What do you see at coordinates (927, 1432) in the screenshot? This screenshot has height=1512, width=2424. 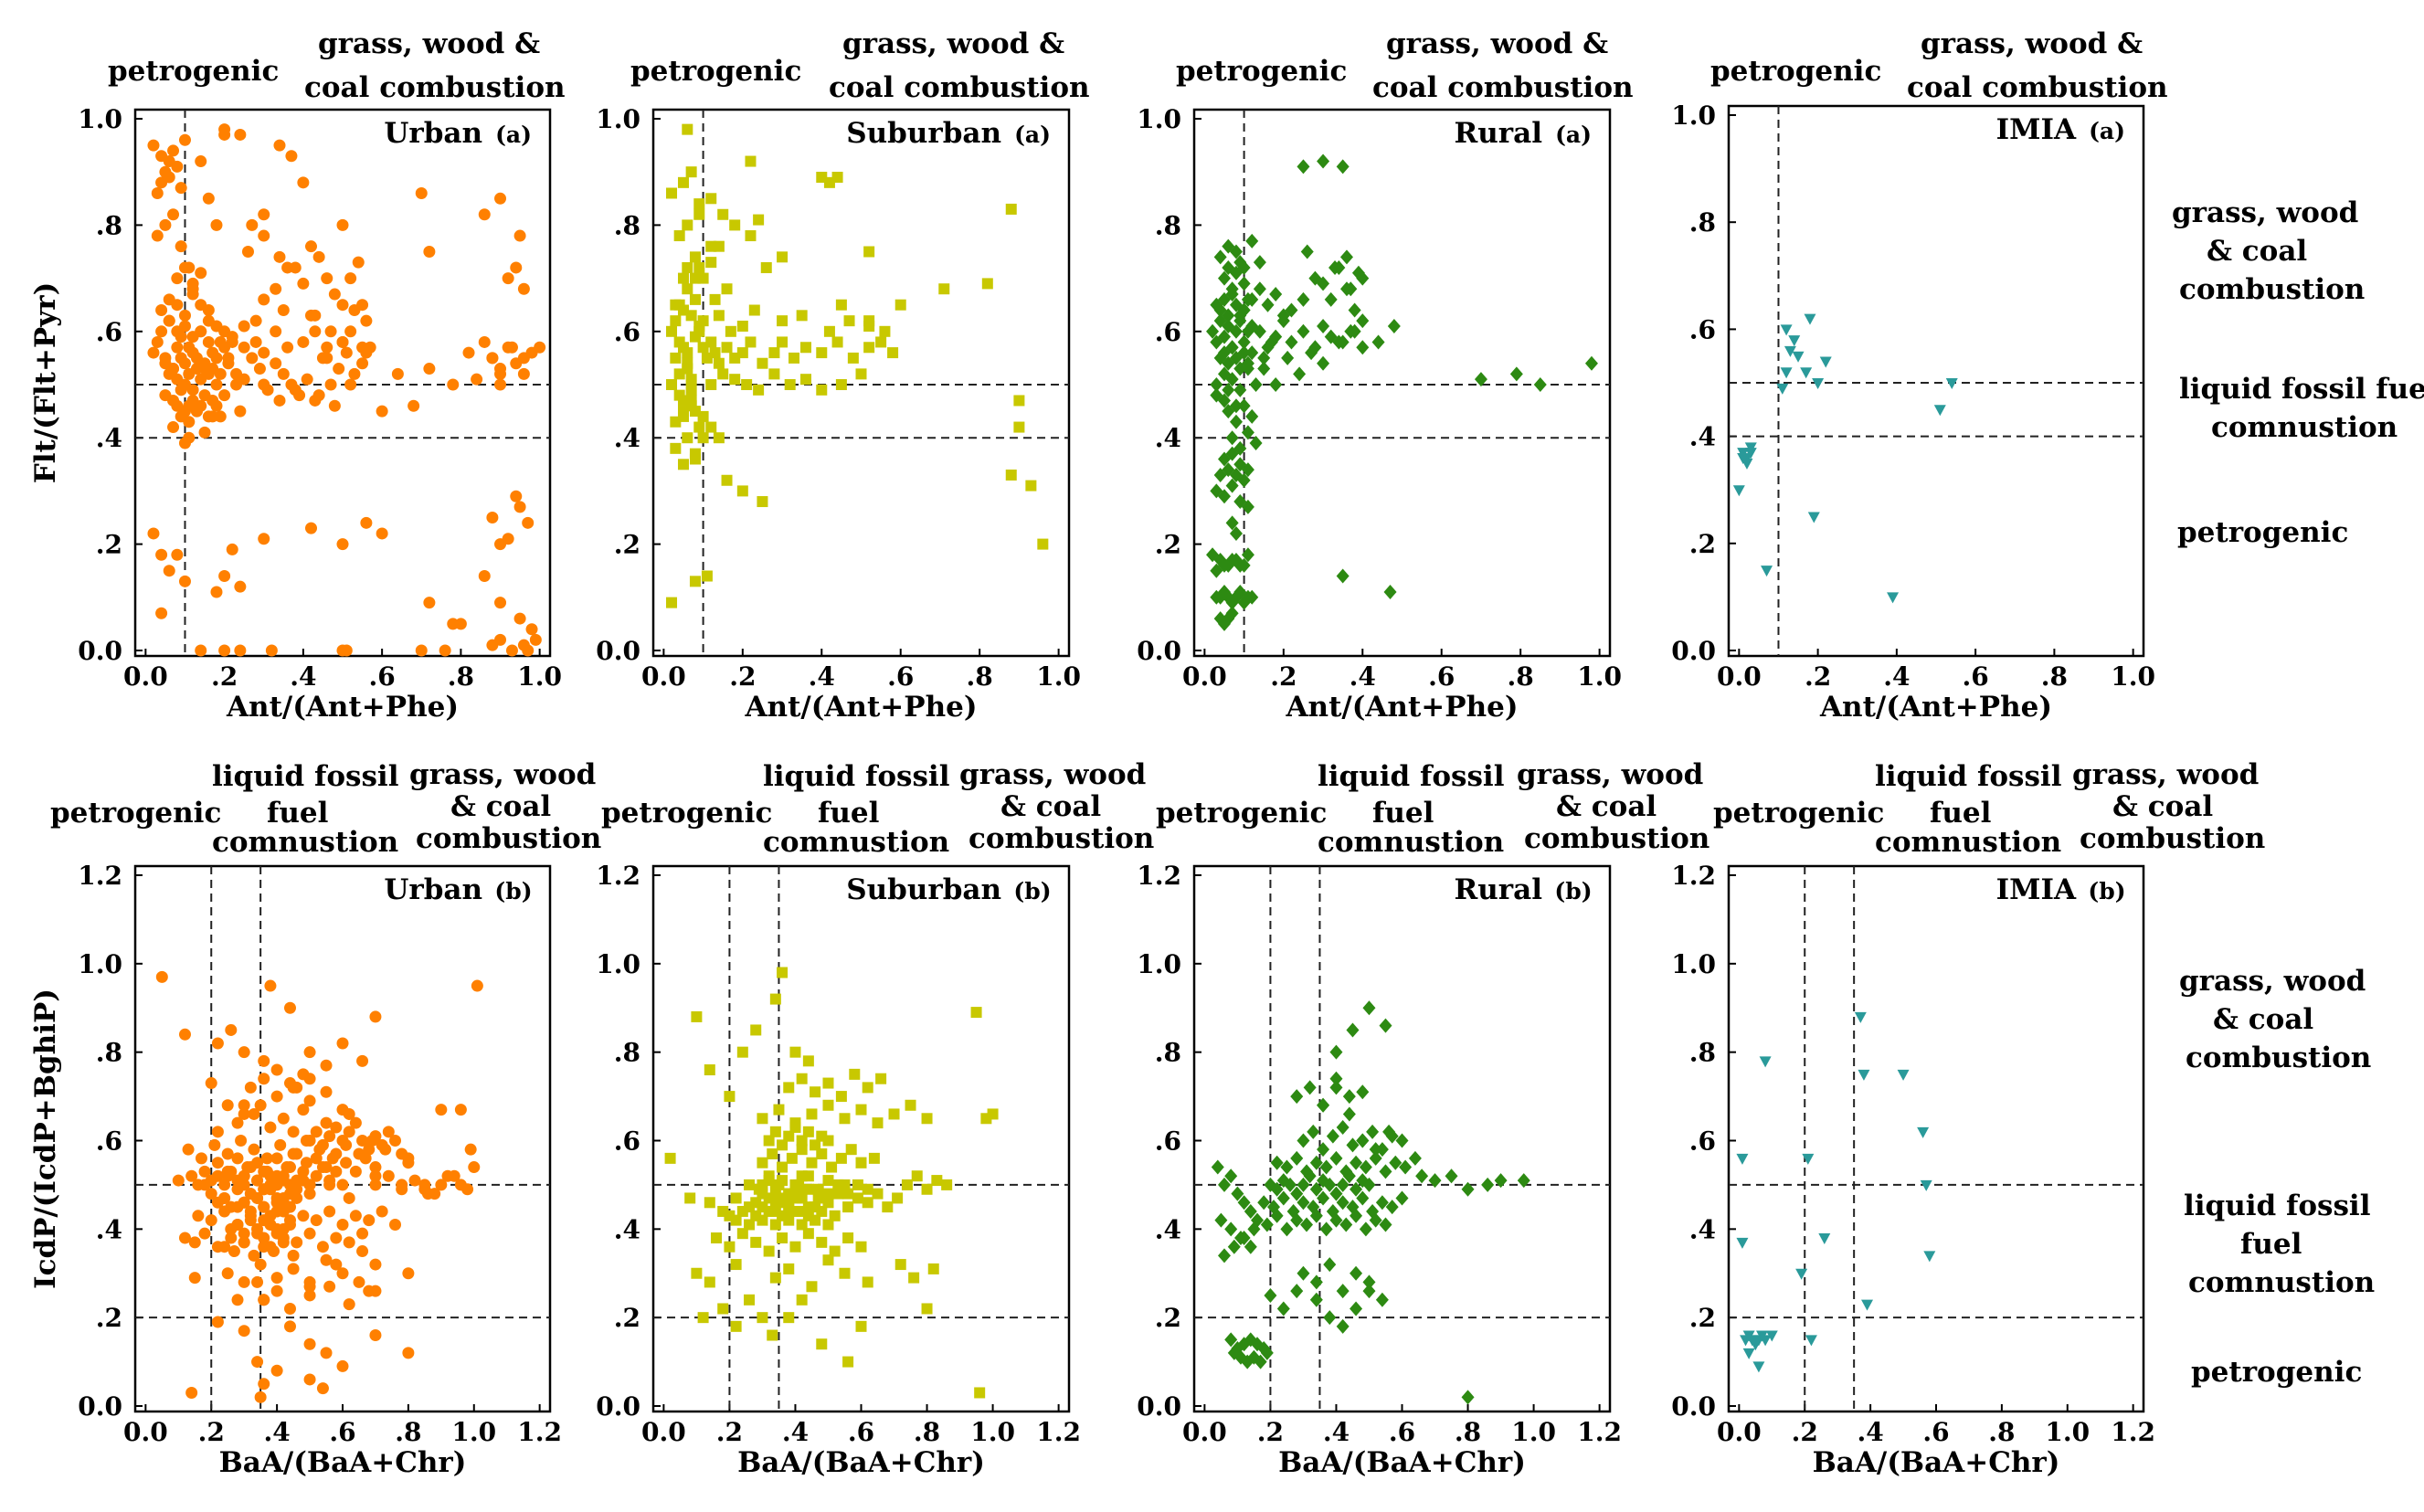 I see `suburban-b-x-tick-label: .8` at bounding box center [927, 1432].